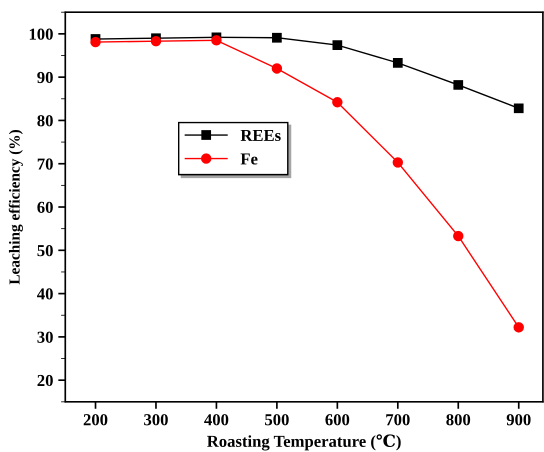 The height and width of the screenshot is (452, 544). Describe the element at coordinates (304, 442) in the screenshot. I see `x-axis-title: Roasting Temperature (℃)` at that location.